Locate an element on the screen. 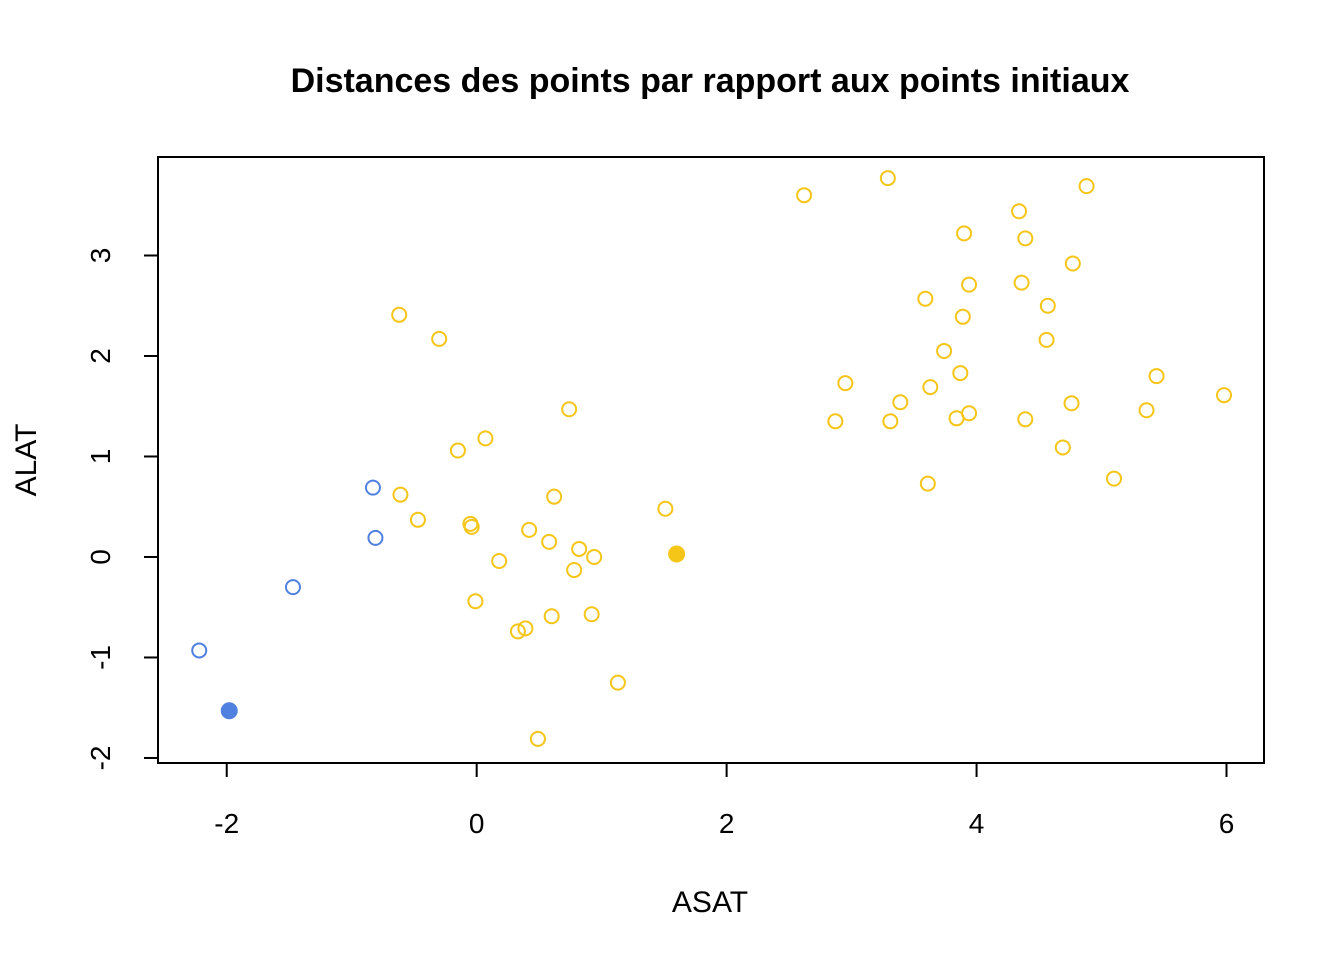 The image size is (1344, 960). y-tick-label: 2 is located at coordinates (100, 356).